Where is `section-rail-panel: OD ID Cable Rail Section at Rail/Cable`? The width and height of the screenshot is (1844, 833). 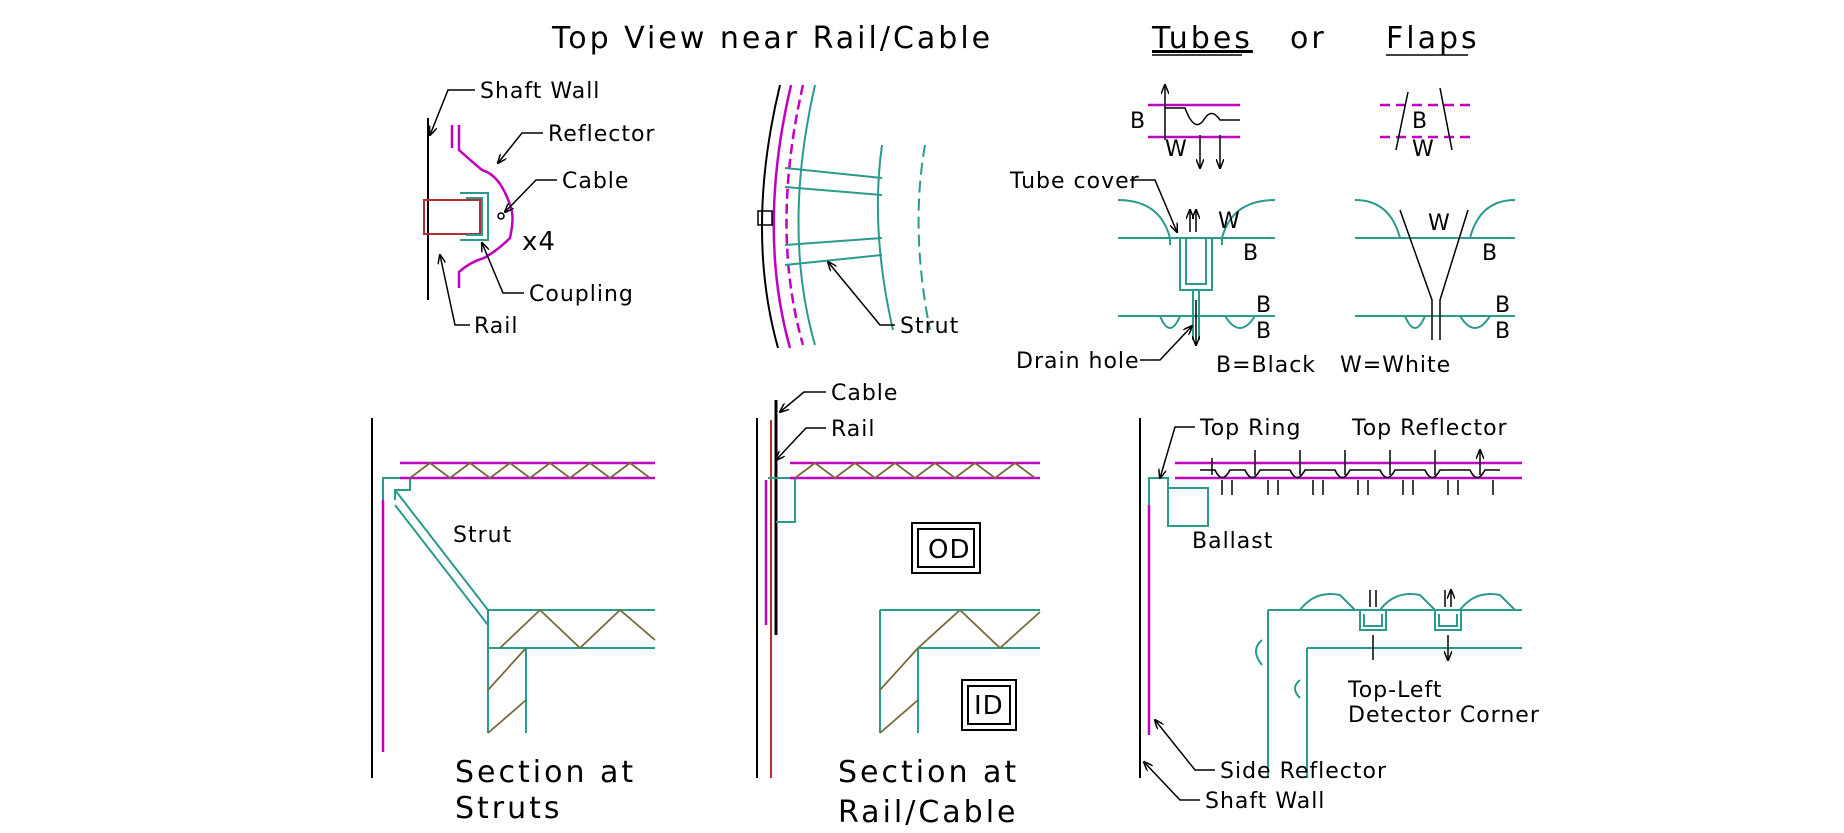 section-rail-panel: OD ID Cable Rail Section at Rail/Cable is located at coordinates (898, 605).